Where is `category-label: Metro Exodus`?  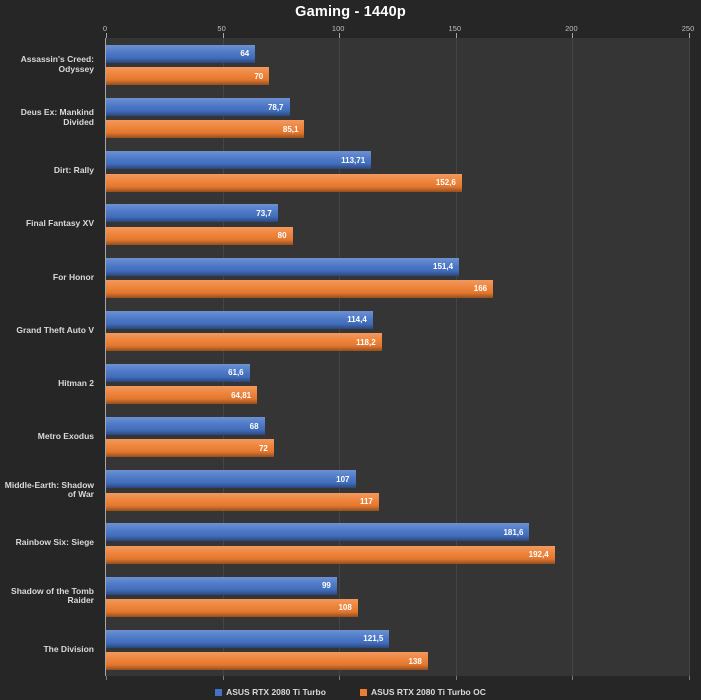
category-label: Metro Exodus is located at coordinates (65, 436).